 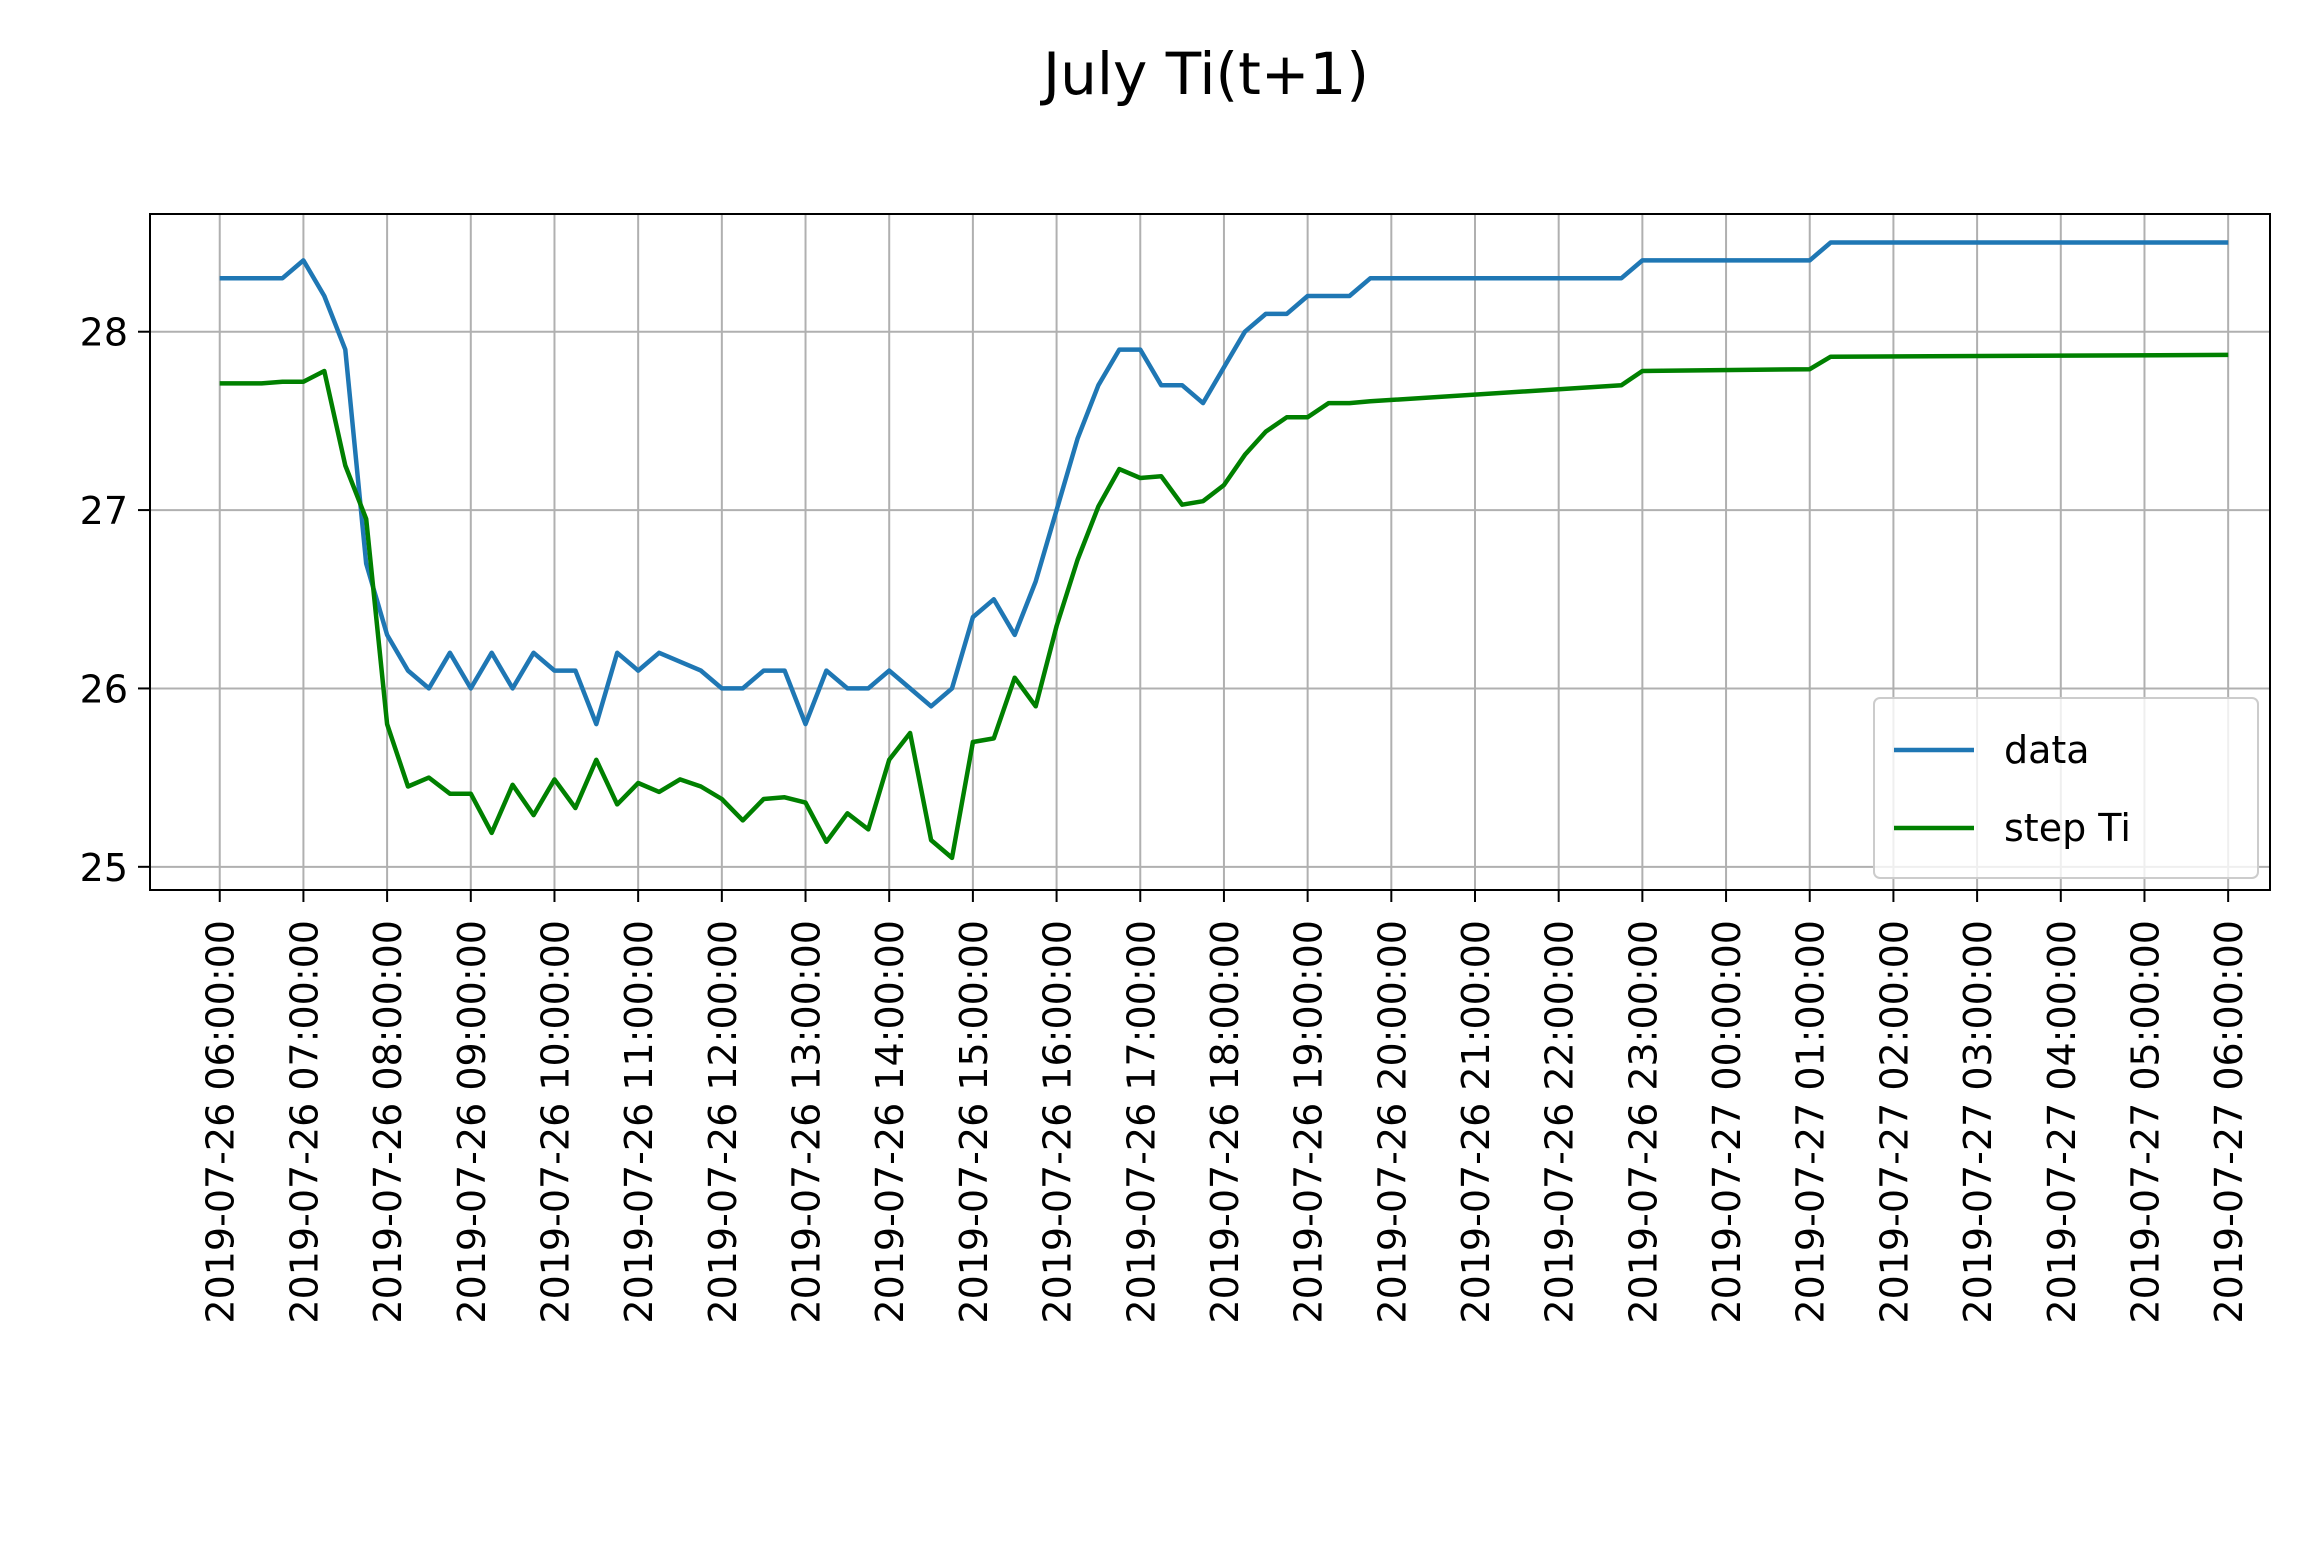 What do you see at coordinates (1309, 1122) in the screenshot?
I see `x-tick-label: 2019-07-26 19:00:00` at bounding box center [1309, 1122].